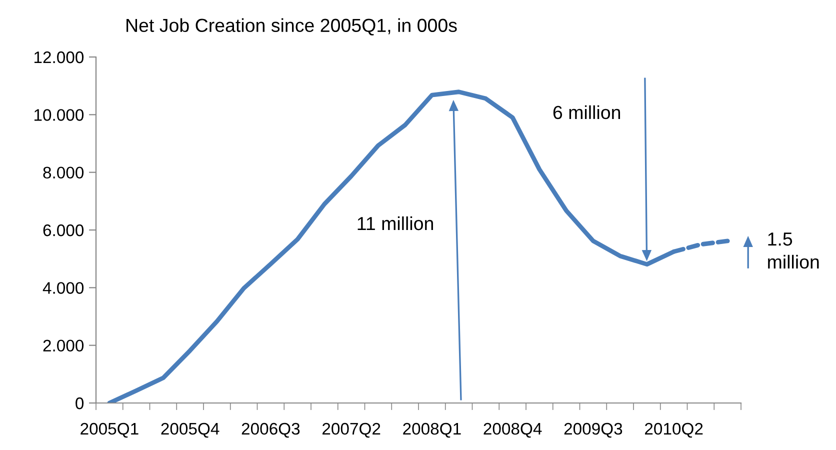 The width and height of the screenshot is (836, 450). What do you see at coordinates (586, 112) in the screenshot?
I see `annotation: 6 million` at bounding box center [586, 112].